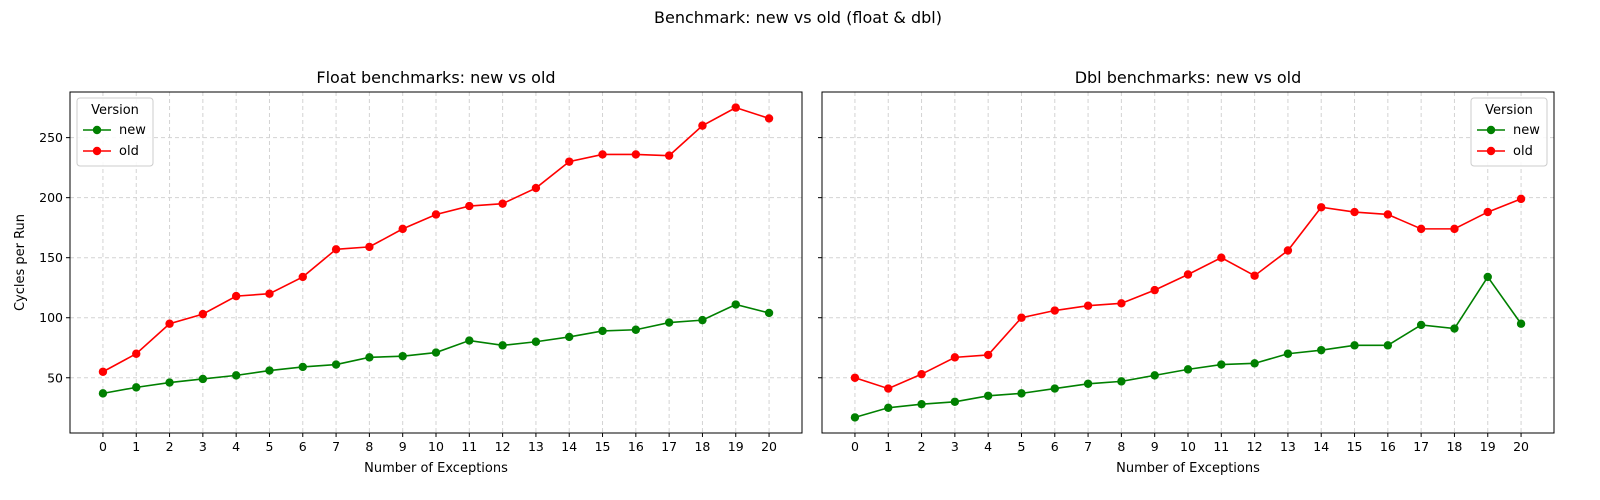 Image resolution: width=1600 pixels, height=500 pixels. Describe the element at coordinates (1155, 446) in the screenshot. I see `x-tick-label: 9` at that location.